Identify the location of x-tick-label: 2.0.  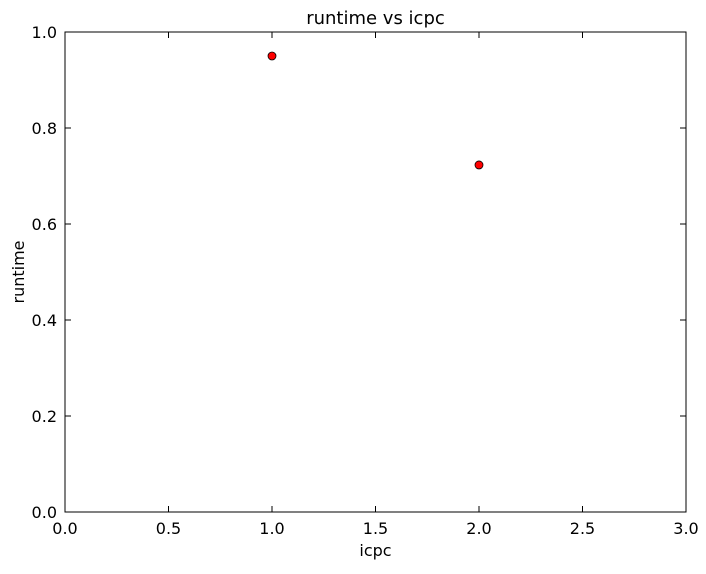
(478, 528).